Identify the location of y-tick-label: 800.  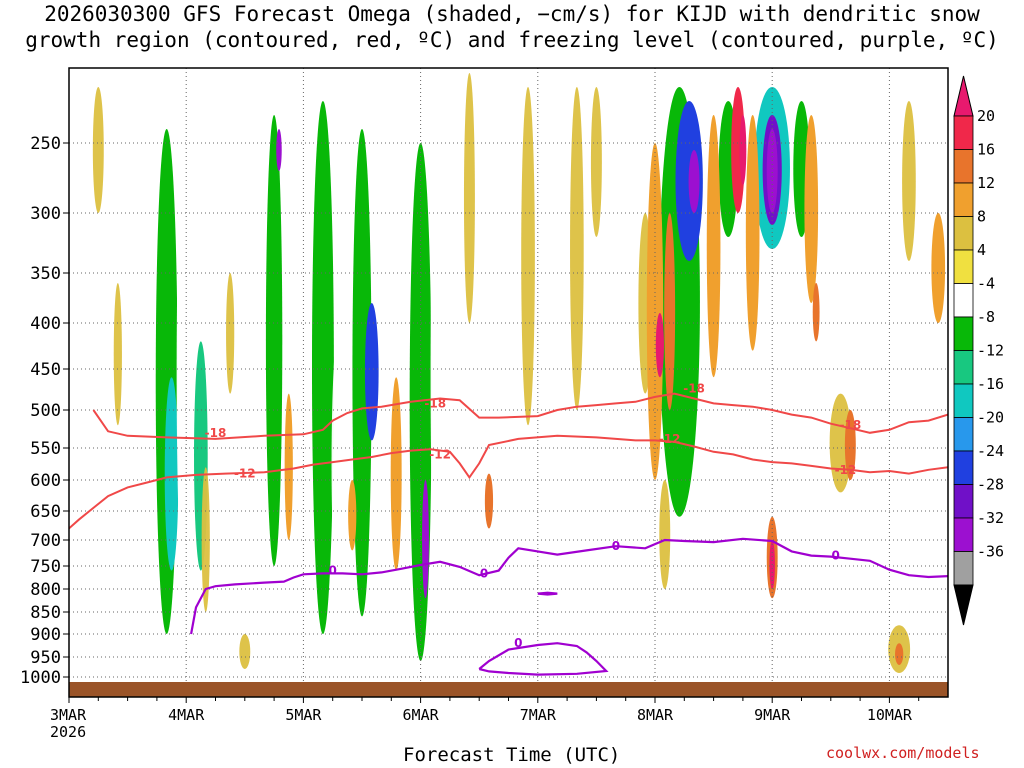
(45, 590).